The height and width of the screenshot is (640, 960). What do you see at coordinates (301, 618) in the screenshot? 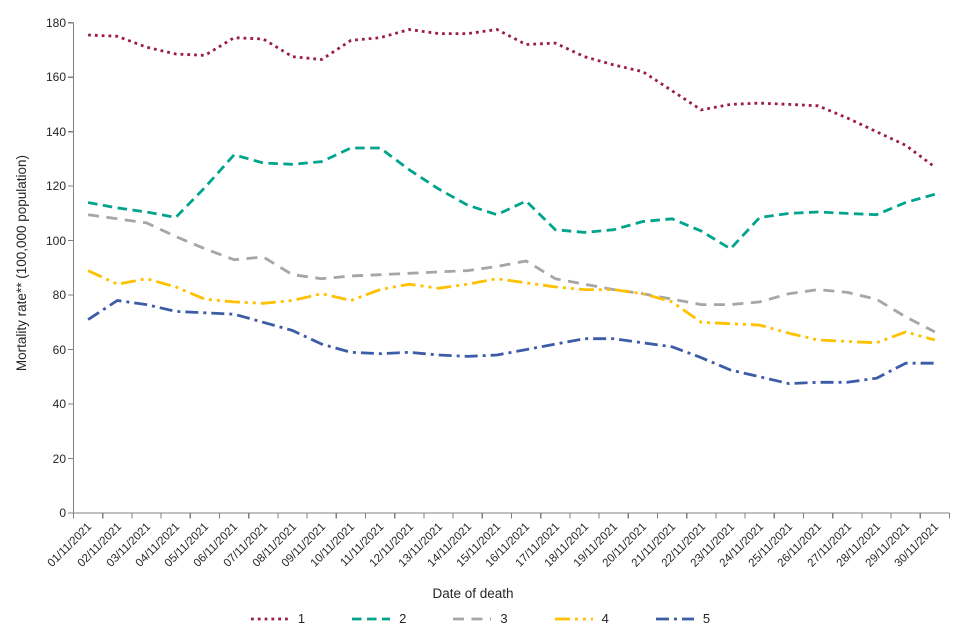
I see `legend-item-label: 1` at bounding box center [301, 618].